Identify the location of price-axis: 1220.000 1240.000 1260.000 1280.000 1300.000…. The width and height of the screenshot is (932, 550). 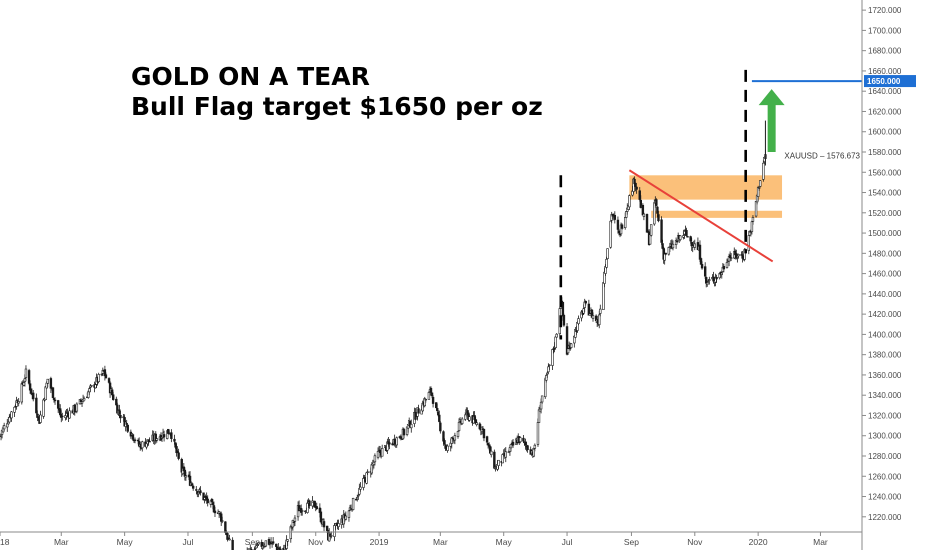
(850, 275).